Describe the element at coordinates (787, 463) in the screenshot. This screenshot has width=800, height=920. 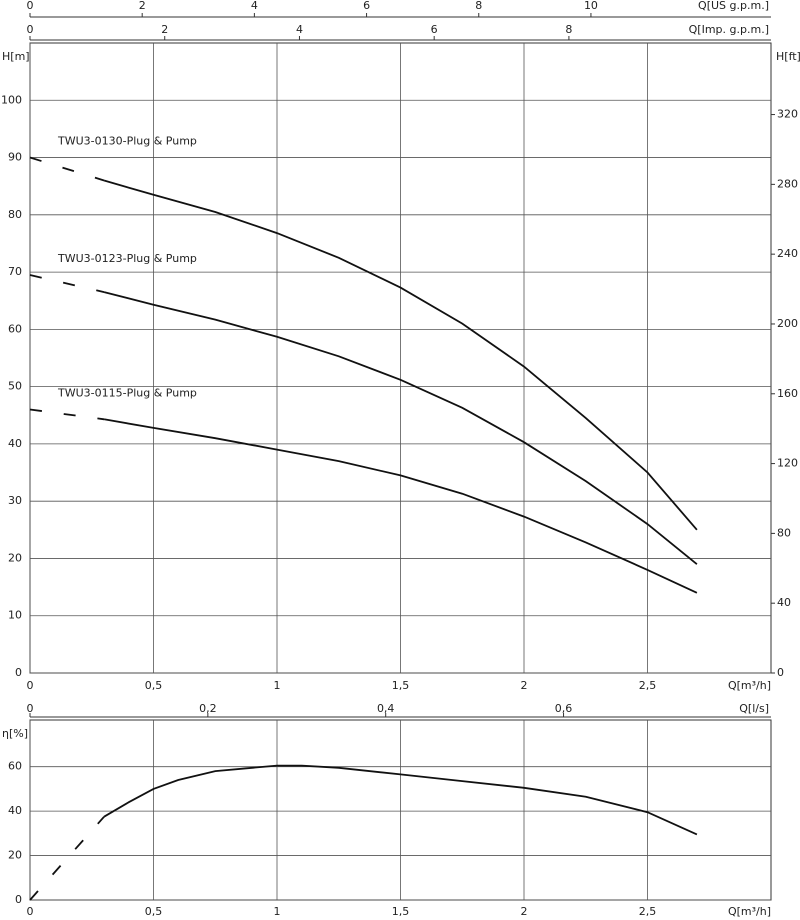
I see `y2-tick-label: 120` at that location.